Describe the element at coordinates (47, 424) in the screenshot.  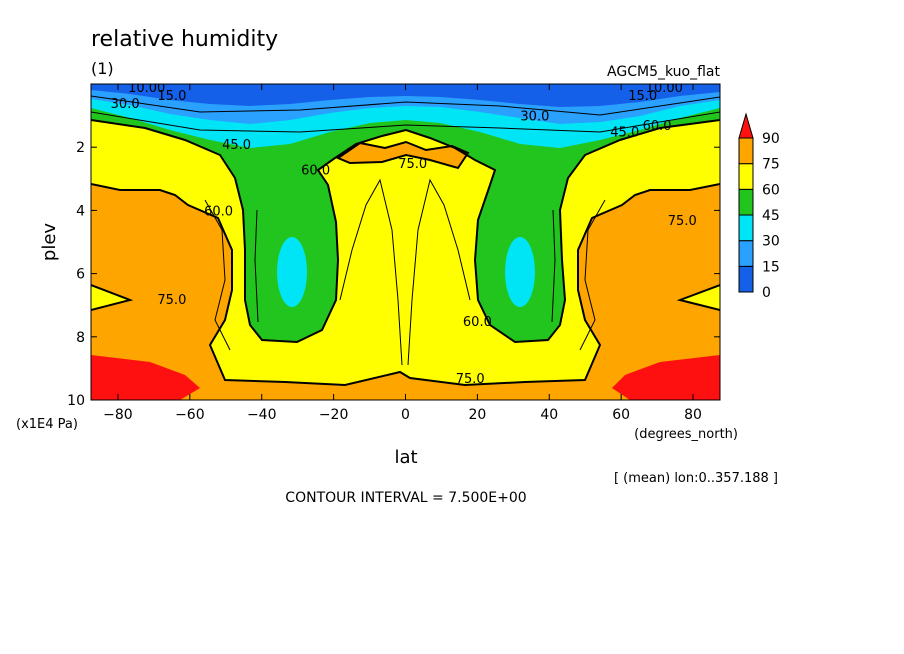
I see `y-axis-units: (x1E4 Pa)` at that location.